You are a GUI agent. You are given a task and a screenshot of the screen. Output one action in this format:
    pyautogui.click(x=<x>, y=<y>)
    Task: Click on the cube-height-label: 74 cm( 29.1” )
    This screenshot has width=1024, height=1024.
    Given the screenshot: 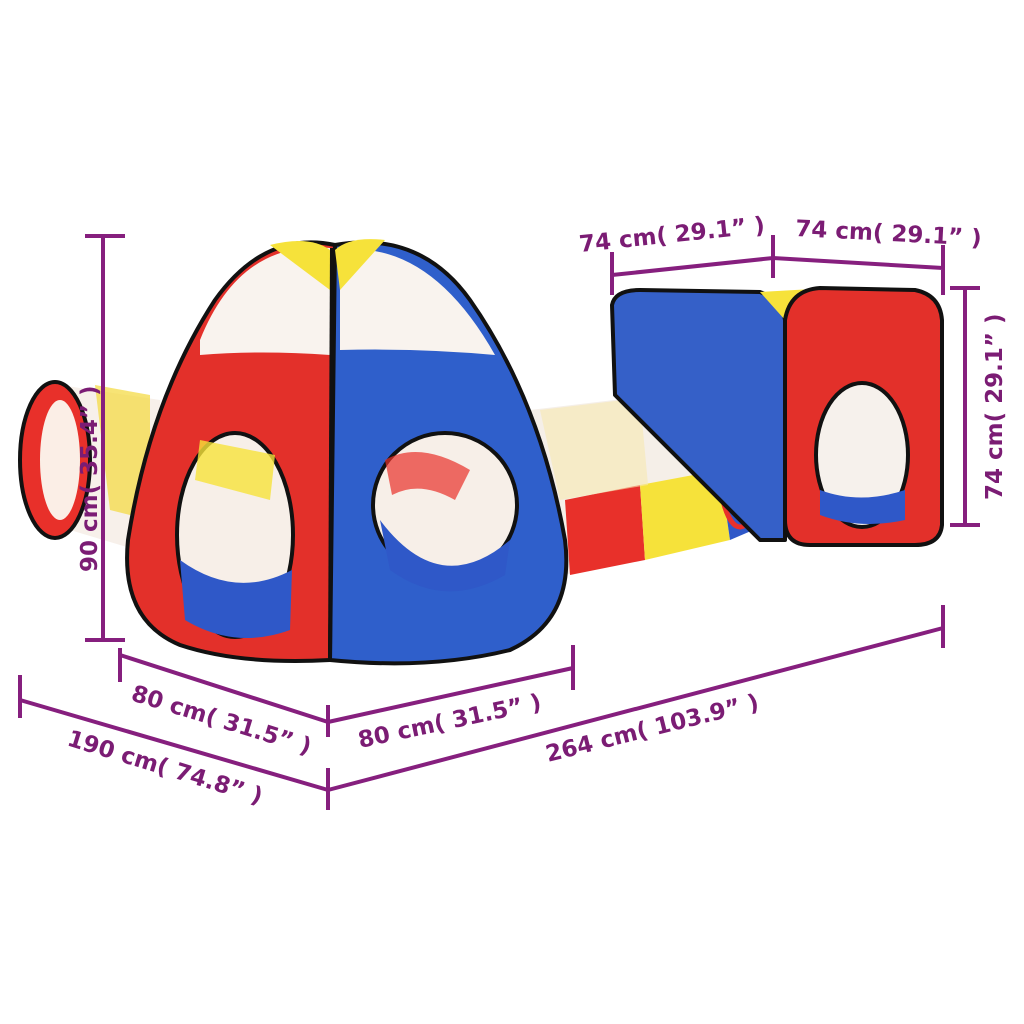 What is the action you would take?
    pyautogui.click(x=995, y=406)
    